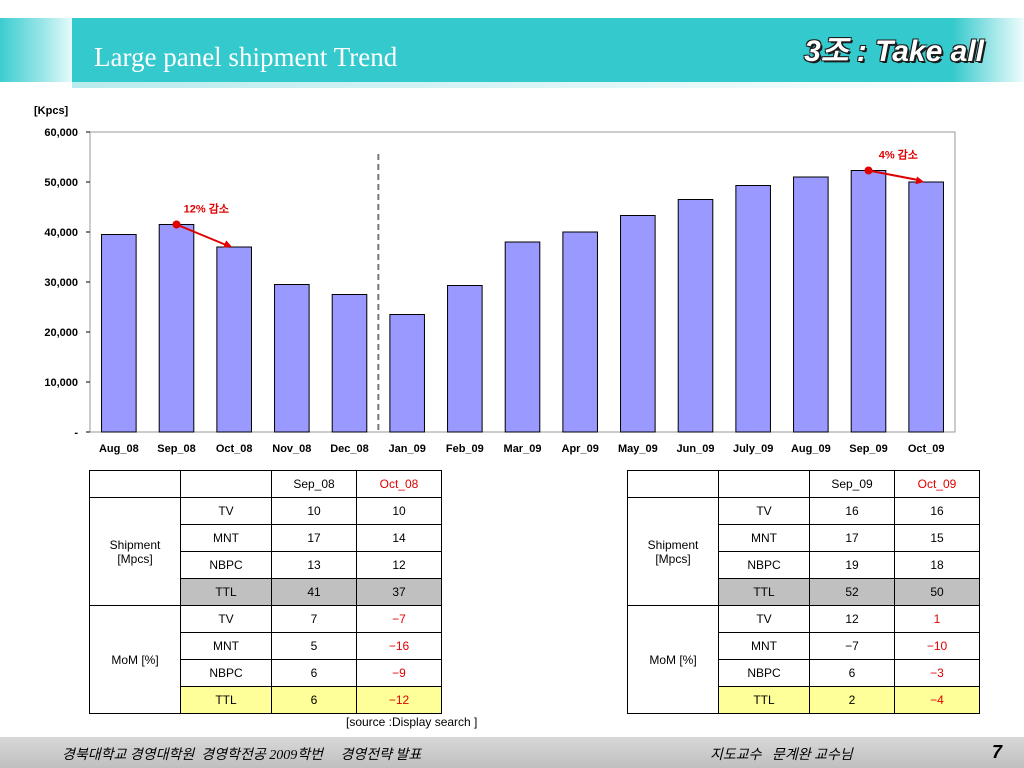 The image size is (1024, 768). Describe the element at coordinates (314, 565) in the screenshot. I see `table-cell: 13` at that location.